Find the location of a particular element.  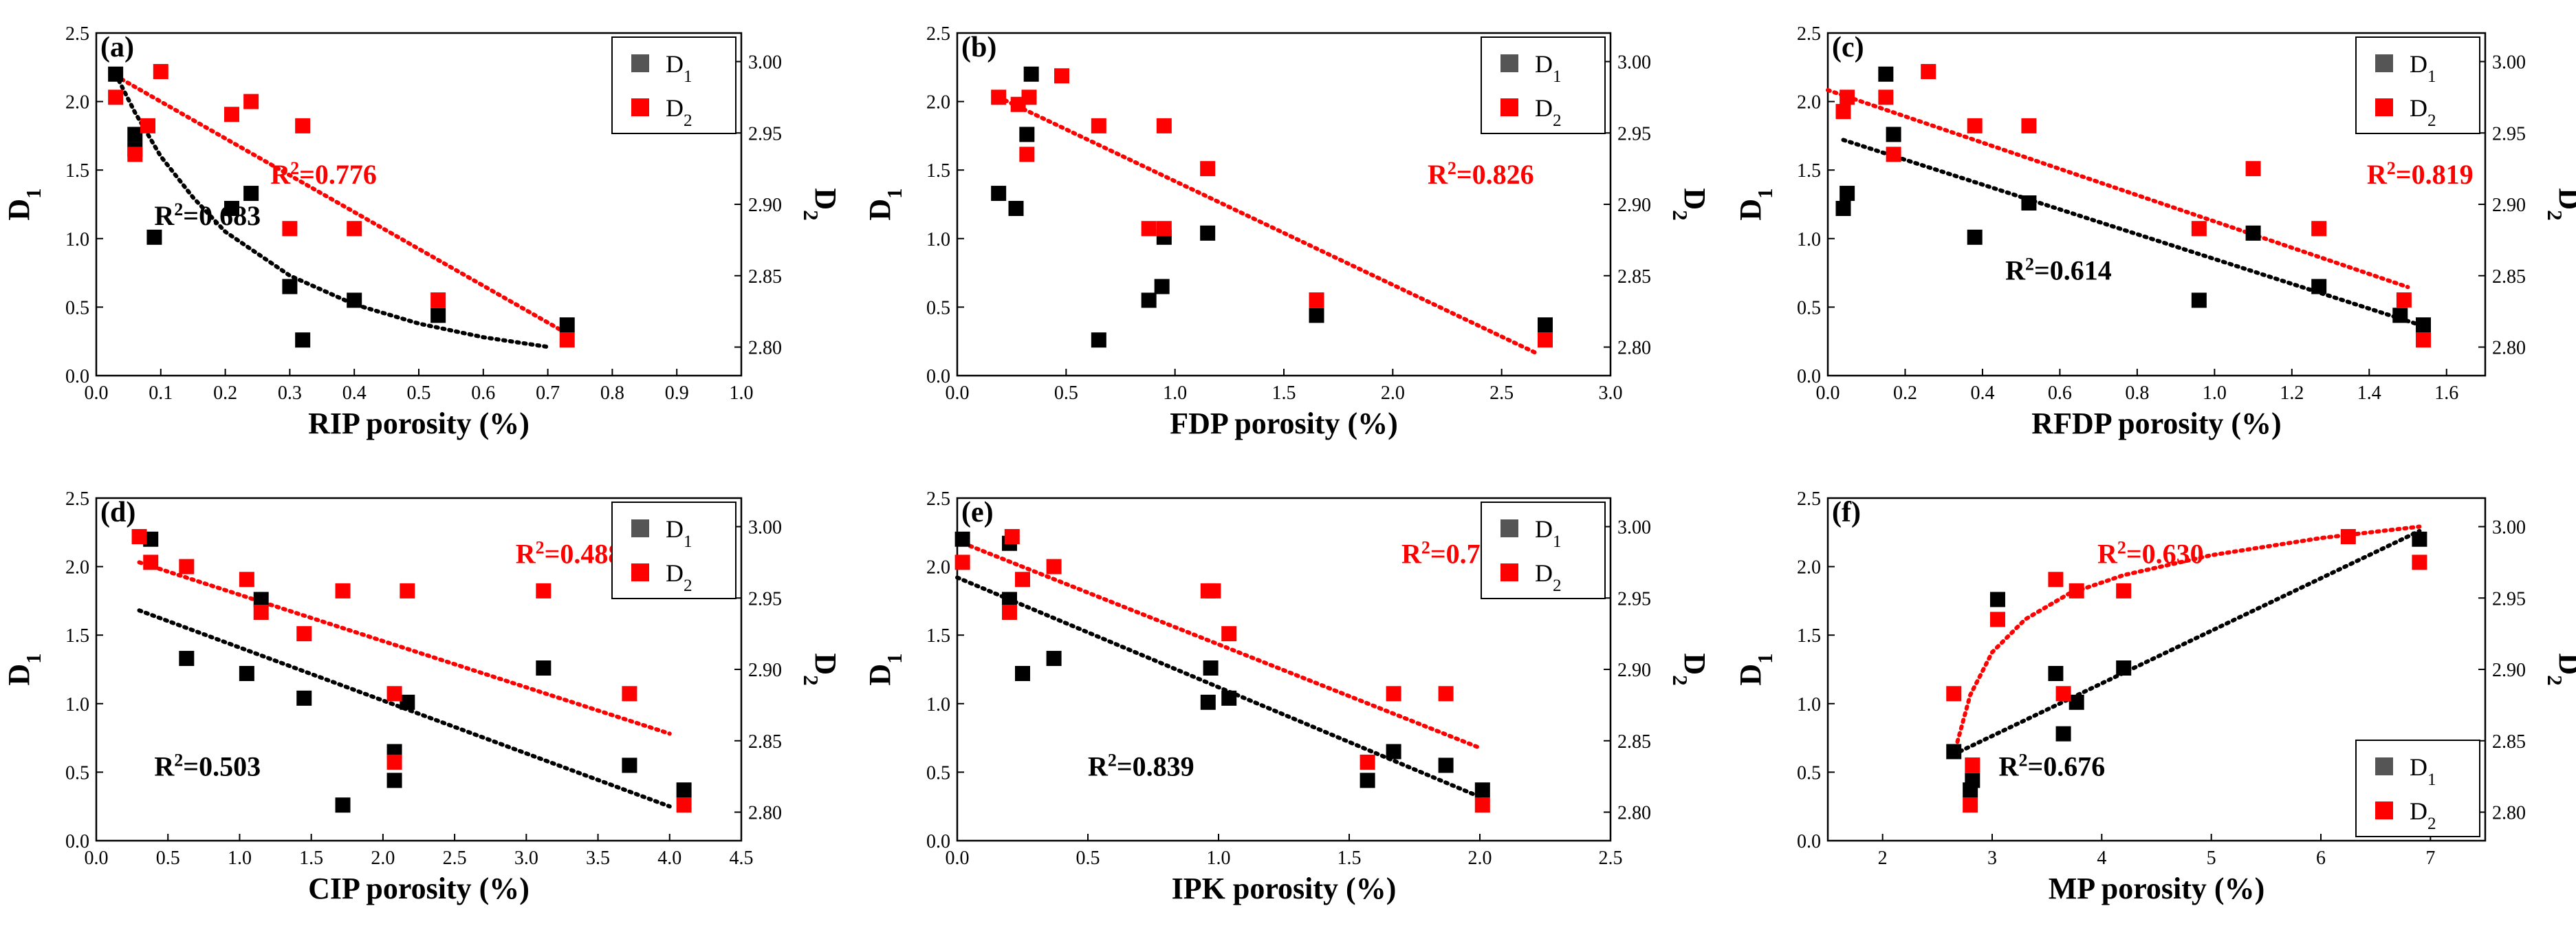

panel-label: (f) is located at coordinates (1846, 512).